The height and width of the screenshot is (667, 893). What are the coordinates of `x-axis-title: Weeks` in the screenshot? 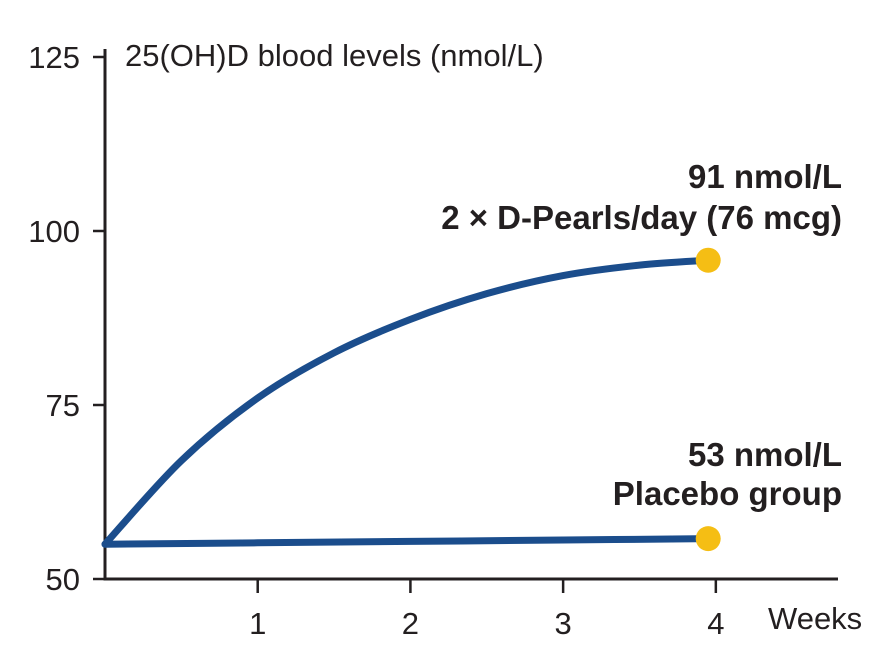 It's located at (815, 618).